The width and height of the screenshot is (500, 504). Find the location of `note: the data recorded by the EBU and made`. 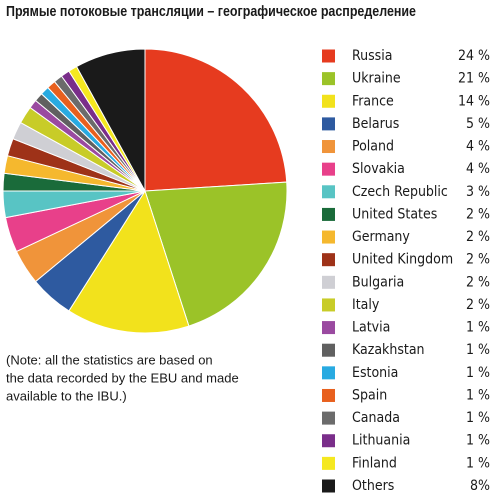

note: the data recorded by the EBU and made is located at coordinates (122, 377).